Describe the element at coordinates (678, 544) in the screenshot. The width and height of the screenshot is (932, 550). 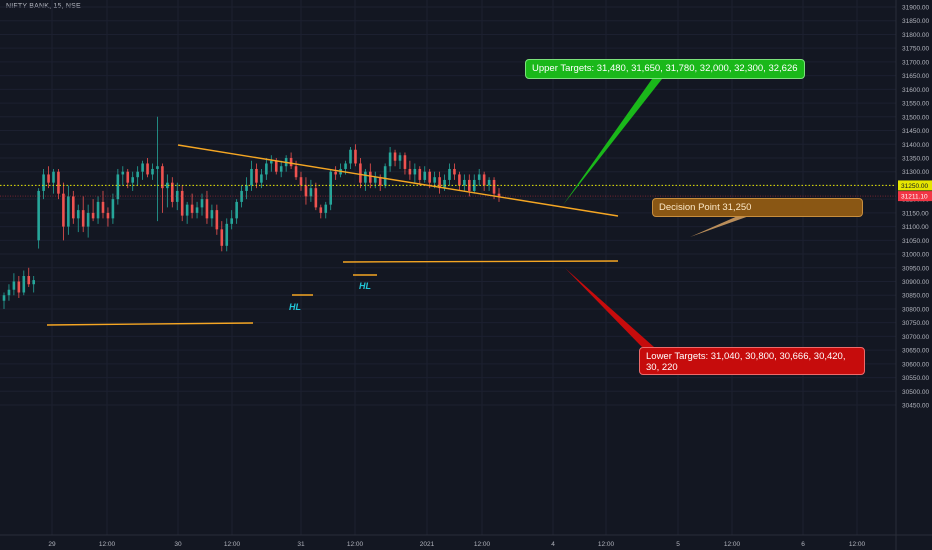
I see `time-tick-label: 5` at that location.